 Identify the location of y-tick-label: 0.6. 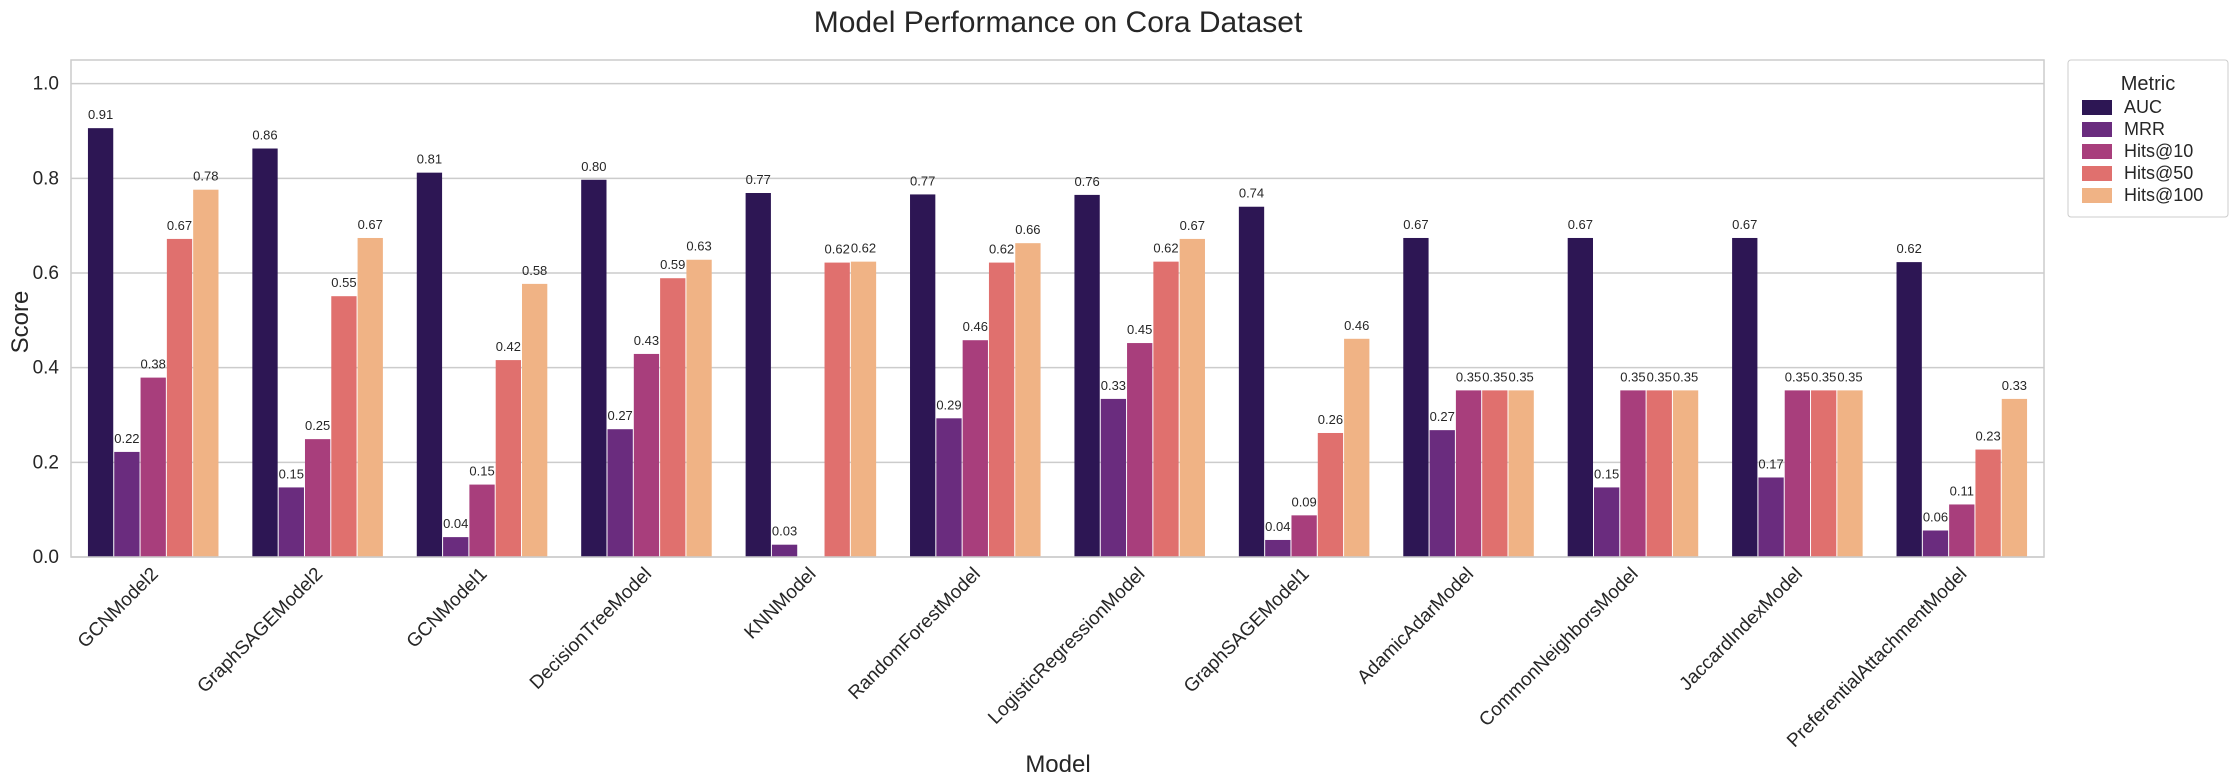
(46, 273).